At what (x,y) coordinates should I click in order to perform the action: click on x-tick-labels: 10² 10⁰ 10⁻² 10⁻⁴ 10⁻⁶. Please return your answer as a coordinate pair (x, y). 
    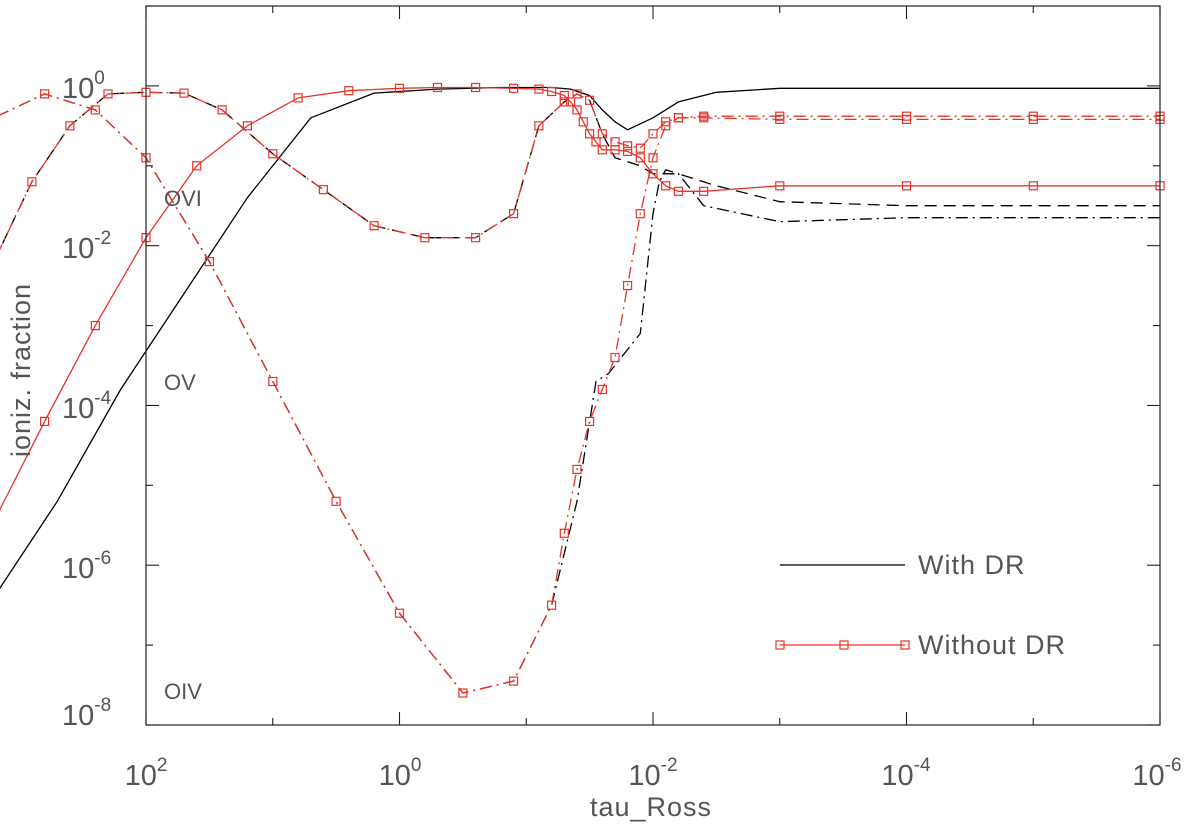
    Looking at the image, I should click on (653, 773).